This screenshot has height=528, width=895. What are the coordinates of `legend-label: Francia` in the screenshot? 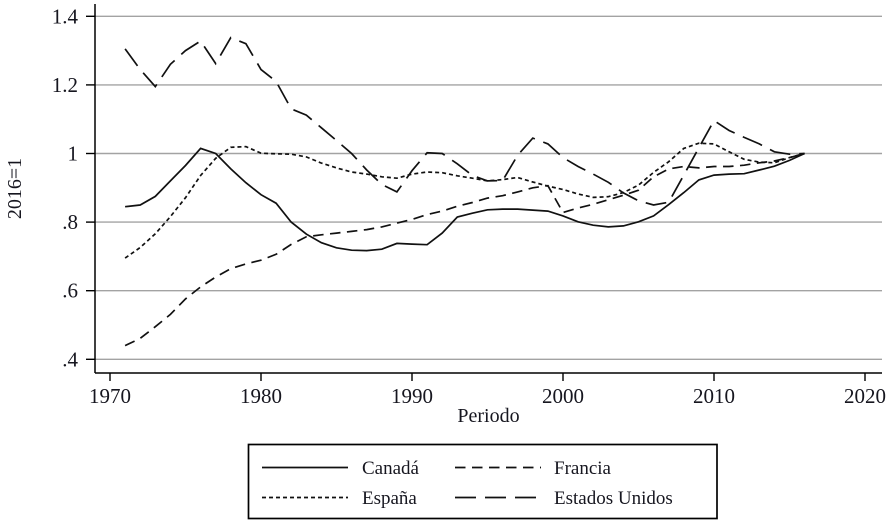 It's located at (583, 468).